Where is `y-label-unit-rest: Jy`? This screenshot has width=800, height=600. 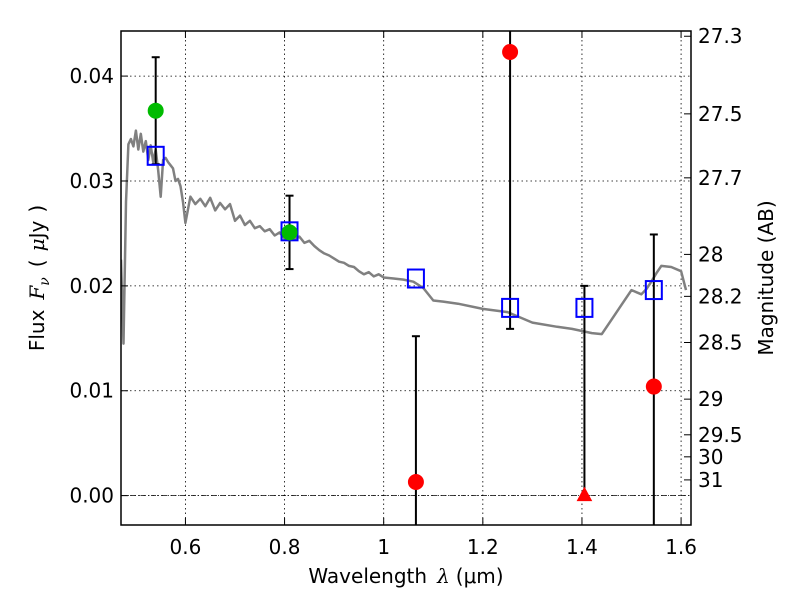
y-label-unit-rest: Jy is located at coordinates (37, 230).